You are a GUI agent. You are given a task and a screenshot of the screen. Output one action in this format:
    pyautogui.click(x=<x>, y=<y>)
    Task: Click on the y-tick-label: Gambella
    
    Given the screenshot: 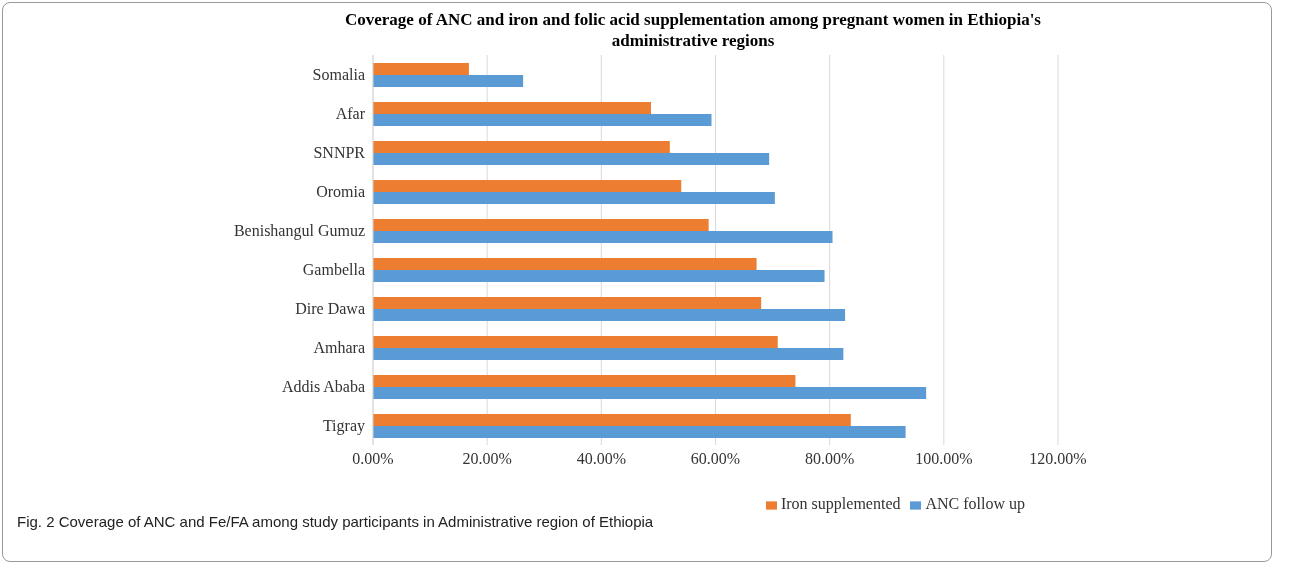 What is the action you would take?
    pyautogui.click(x=333, y=270)
    